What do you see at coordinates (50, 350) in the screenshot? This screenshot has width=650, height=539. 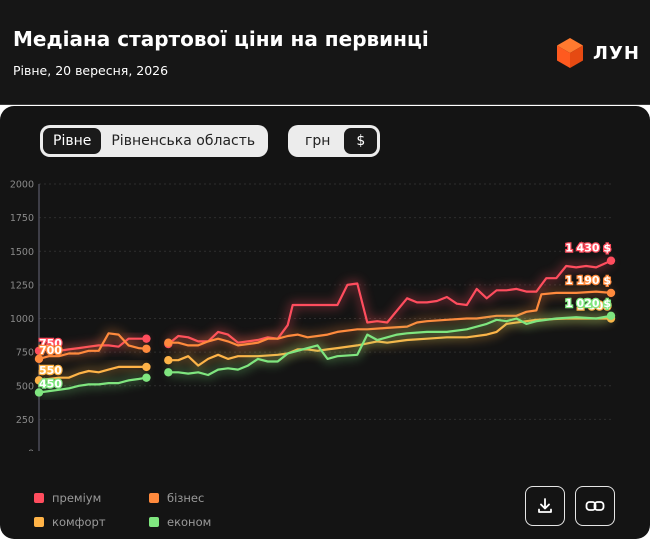 I see `series-start-label: 700` at bounding box center [50, 350].